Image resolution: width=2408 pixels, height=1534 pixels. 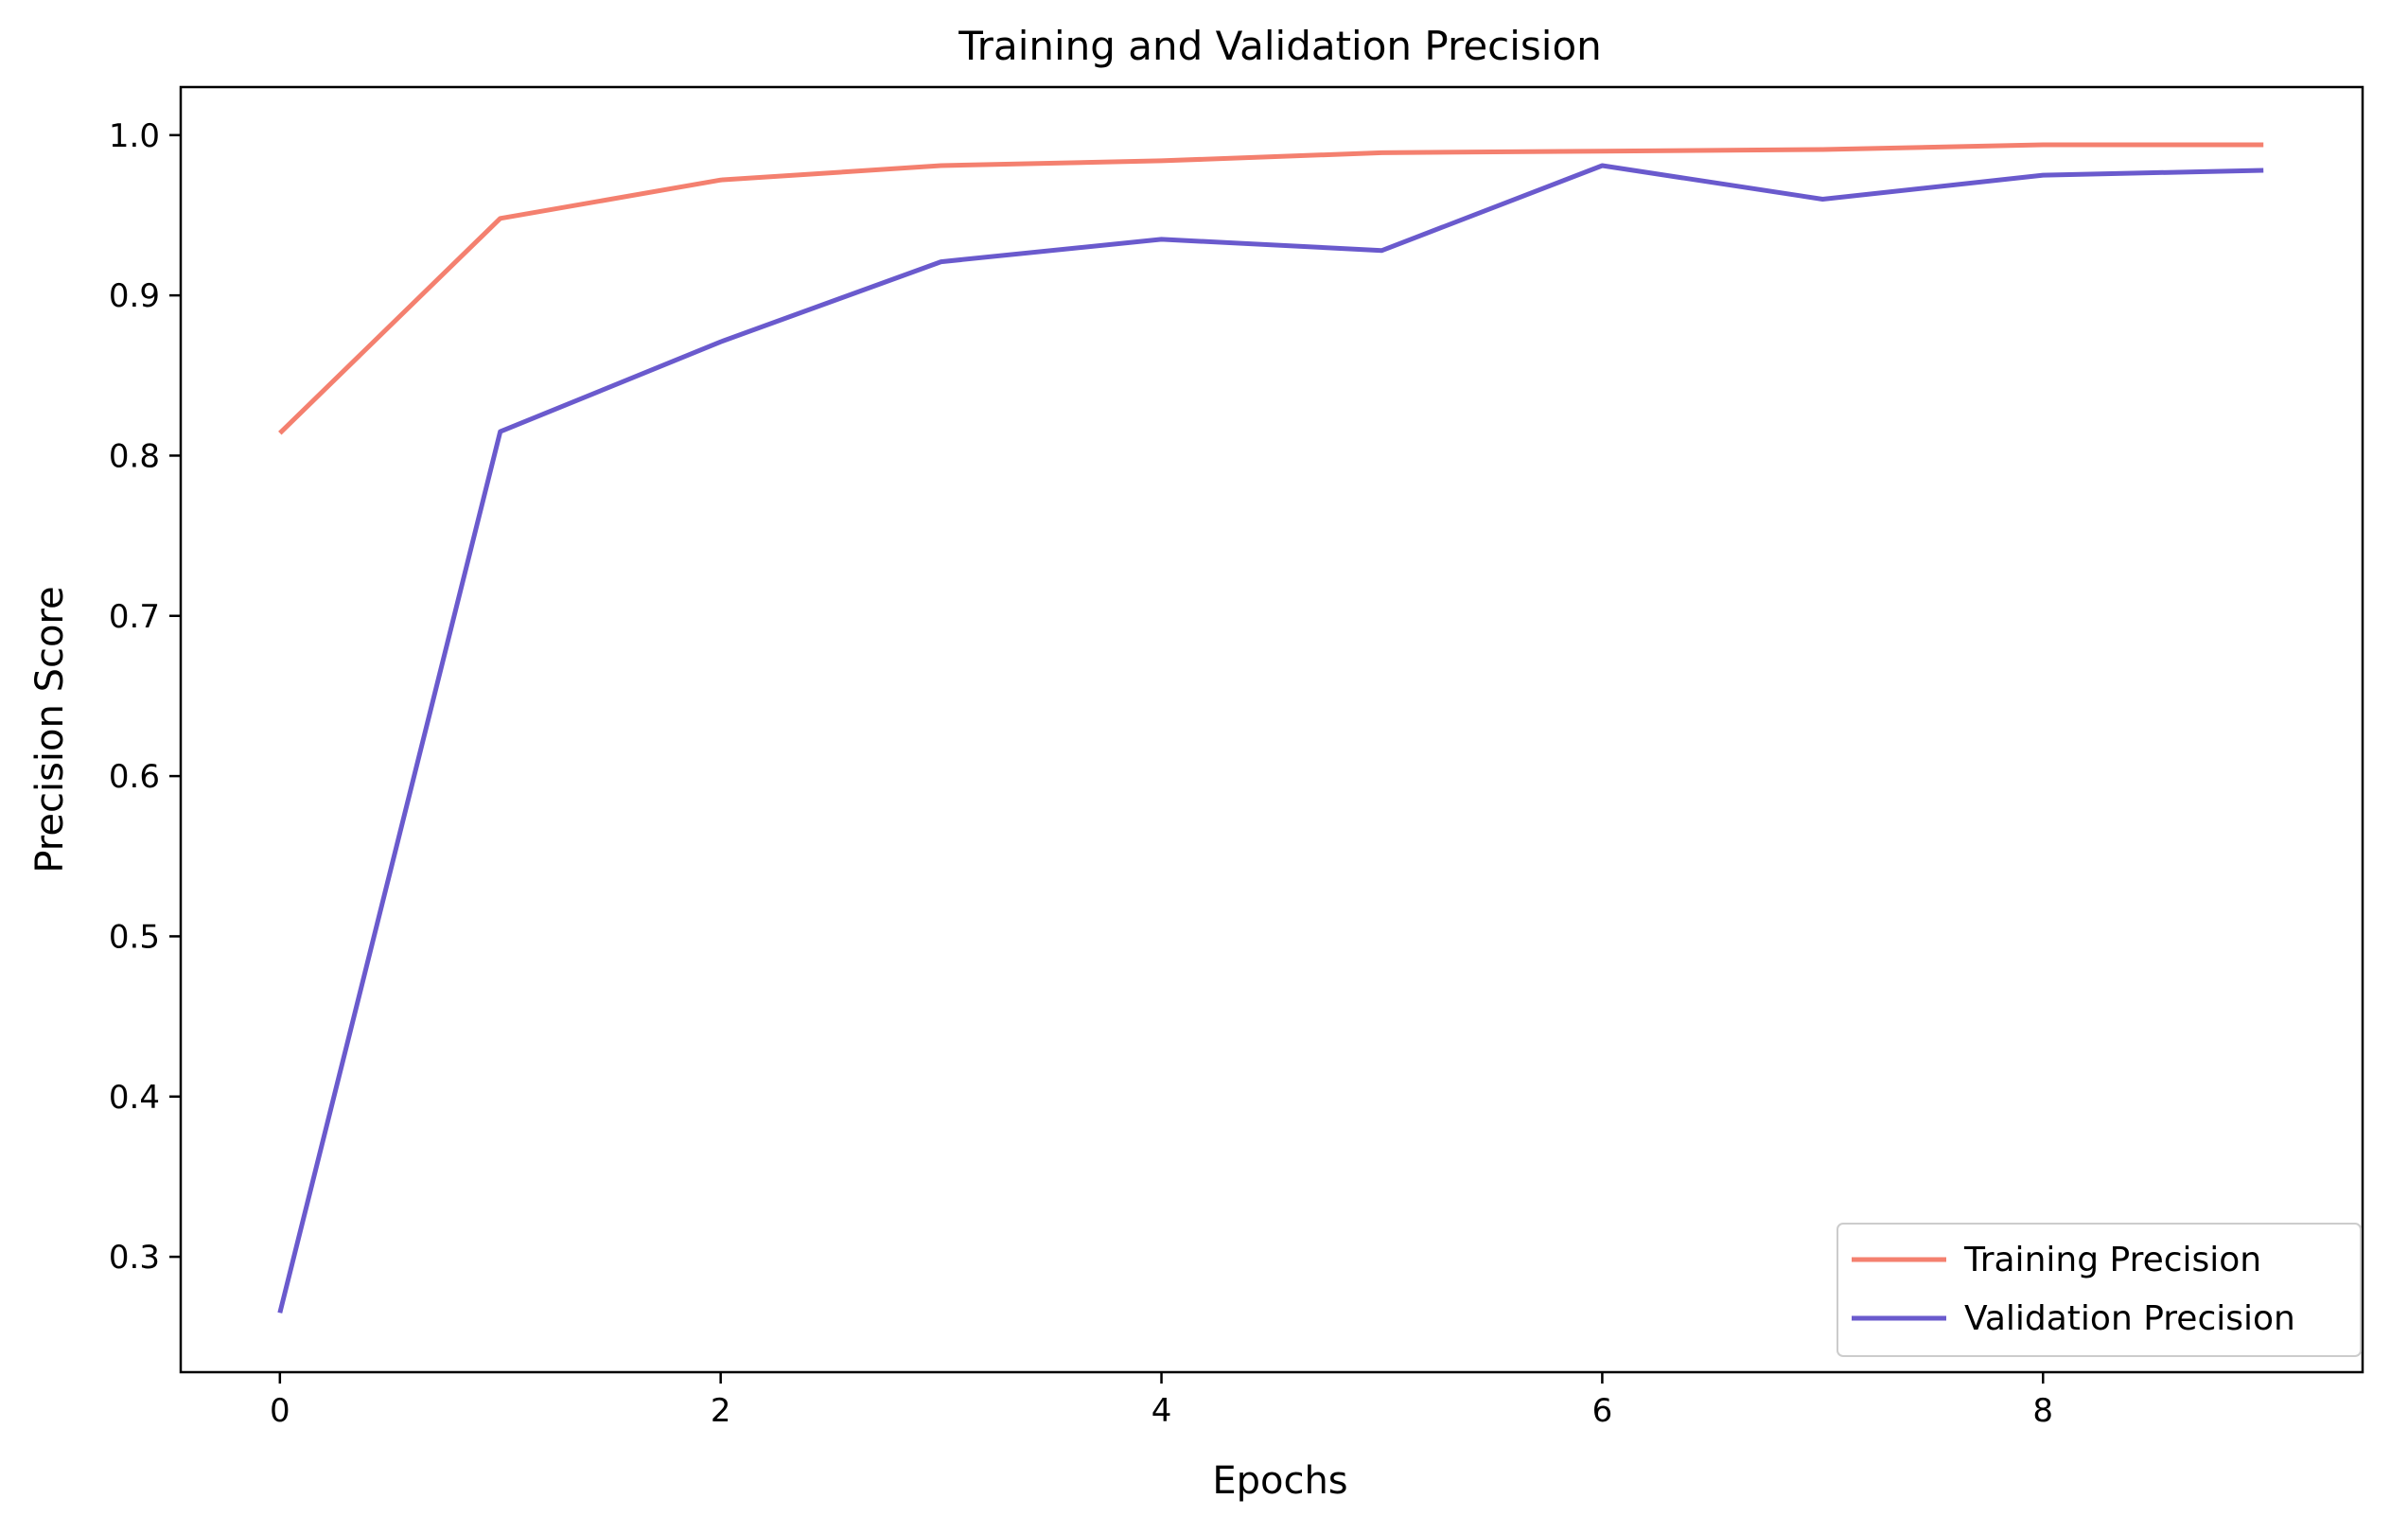 What do you see at coordinates (1280, 46) in the screenshot?
I see `chart-title: Training and Validation Precision` at bounding box center [1280, 46].